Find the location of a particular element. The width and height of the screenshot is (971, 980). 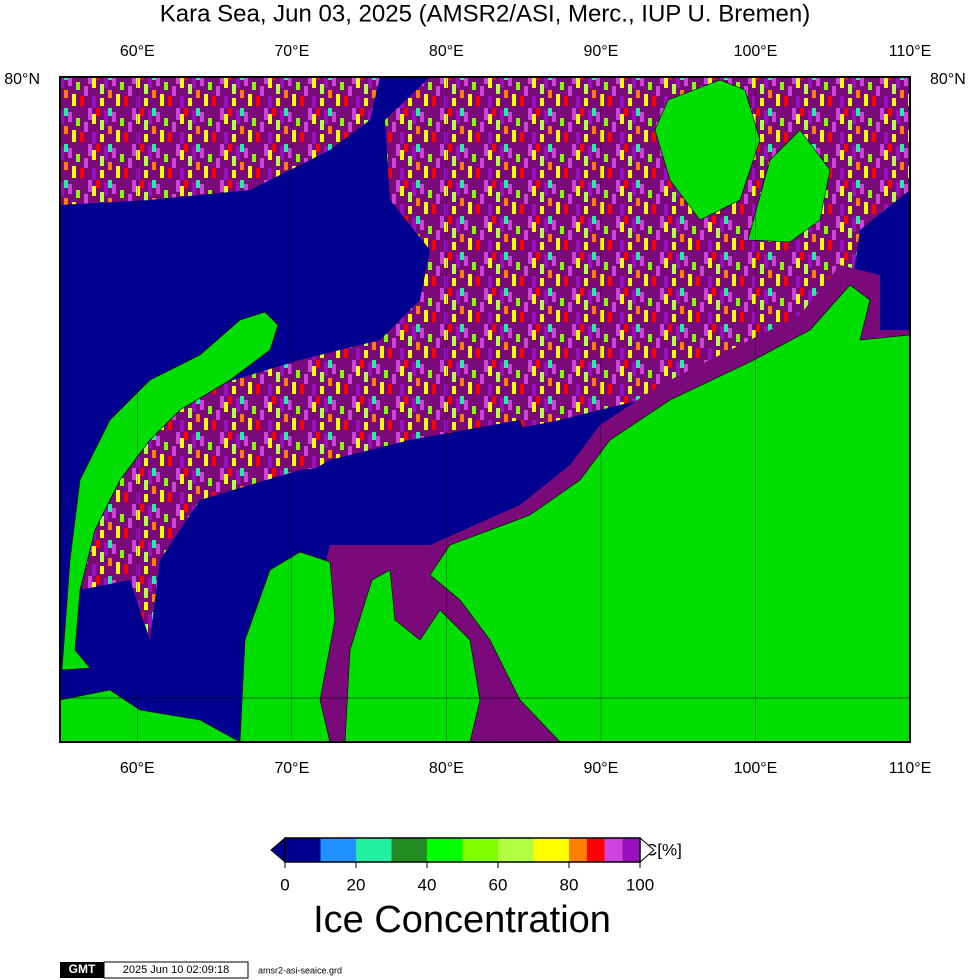

colorbar-frame is located at coordinates (462, 850).